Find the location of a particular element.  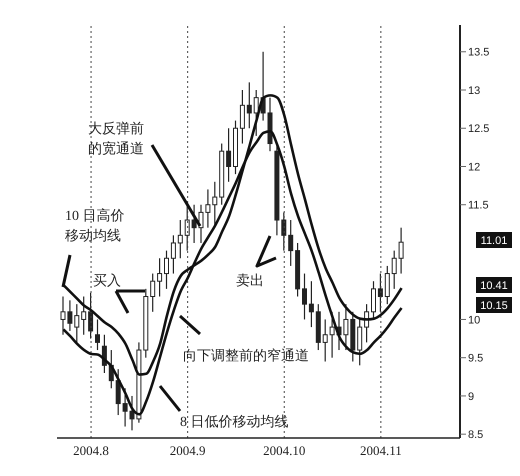

y-tick-label: 9 is located at coordinates (471, 396).